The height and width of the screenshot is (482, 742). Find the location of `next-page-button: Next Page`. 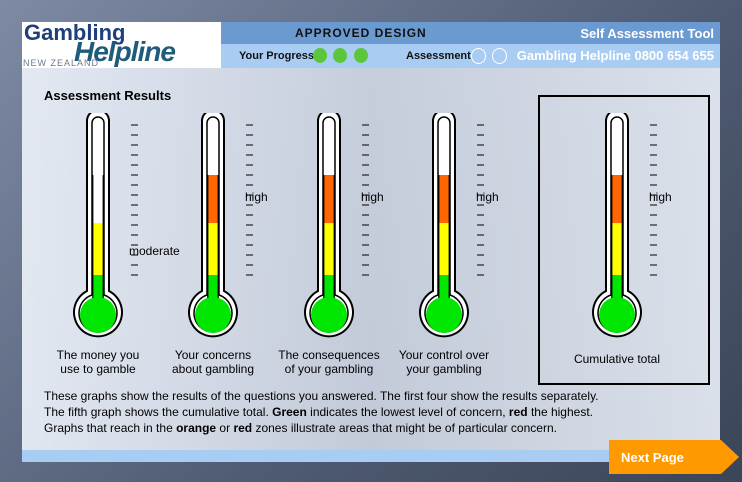

next-page-button: Next Page is located at coordinates (674, 457).